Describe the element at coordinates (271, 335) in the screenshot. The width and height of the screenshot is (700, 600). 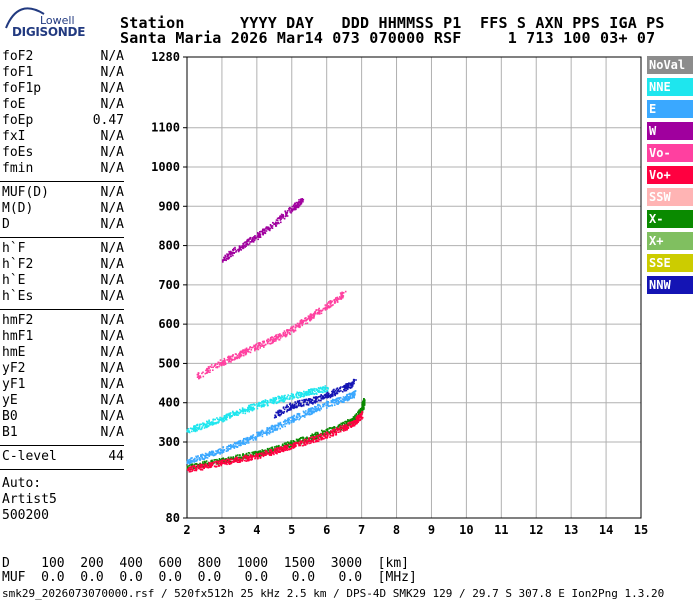
I see `series-vo-second-hop-` at that location.